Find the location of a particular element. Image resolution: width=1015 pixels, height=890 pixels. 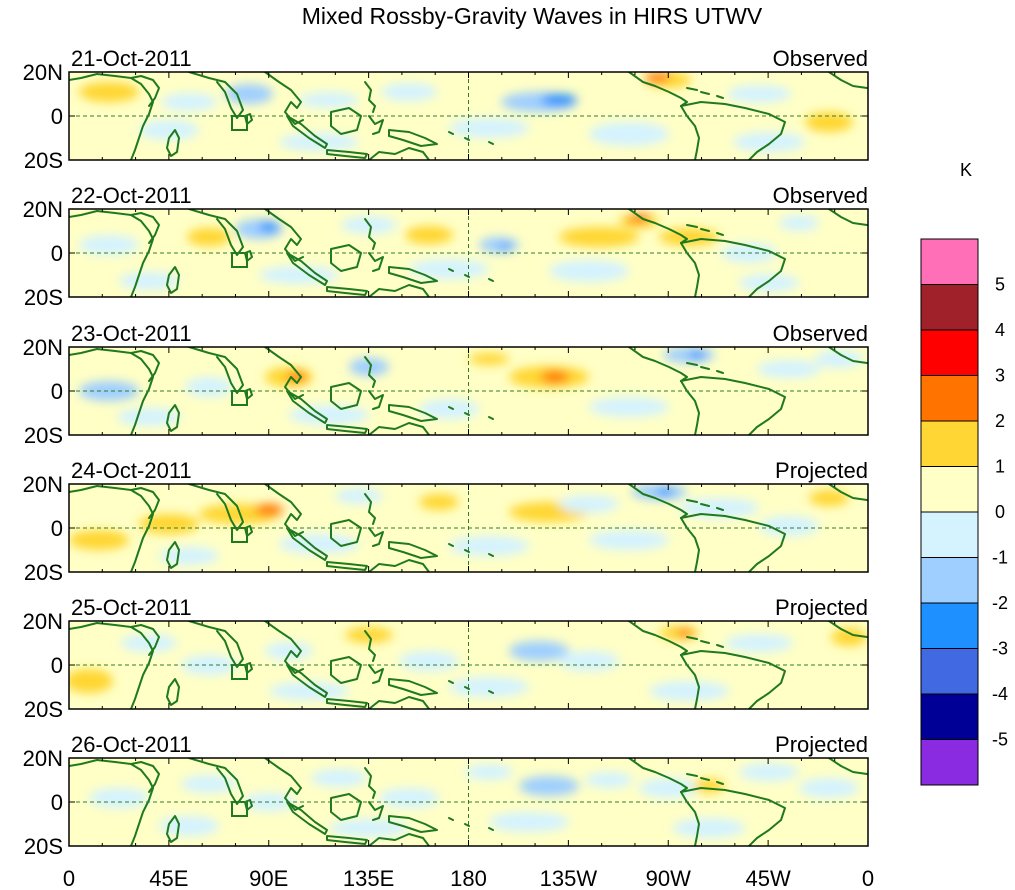

map-panel: 25-Oct-2011 Projected 20N 0 20S is located at coordinates (446, 658).